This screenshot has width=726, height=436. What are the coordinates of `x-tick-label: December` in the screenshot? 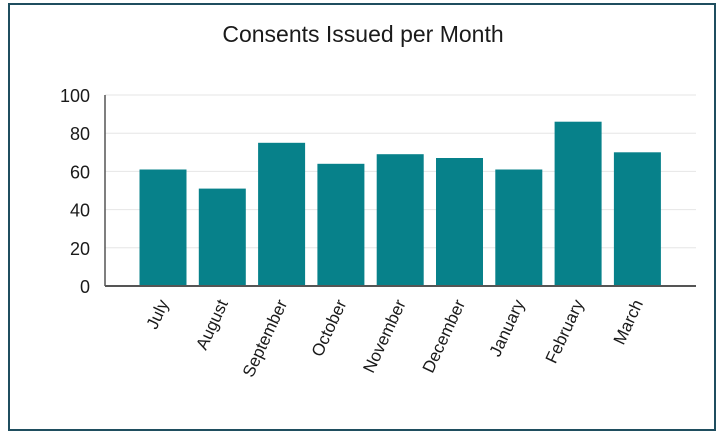 It's located at (444, 335).